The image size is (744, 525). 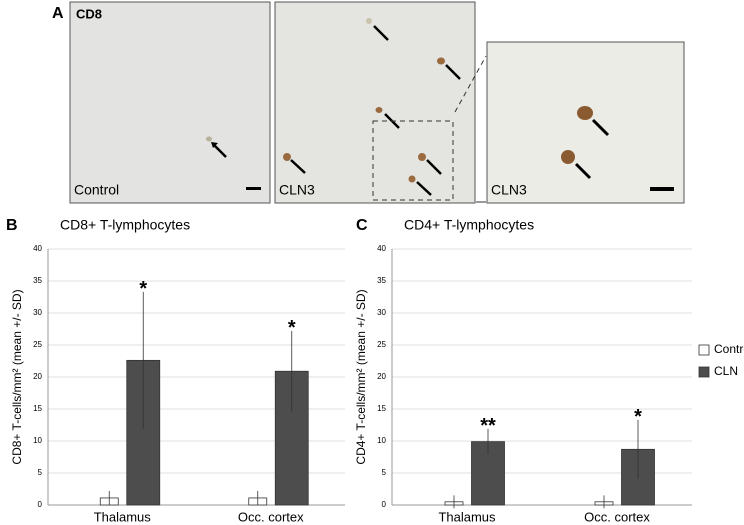 I want to click on micrograph-cln3, so click(x=380, y=102).